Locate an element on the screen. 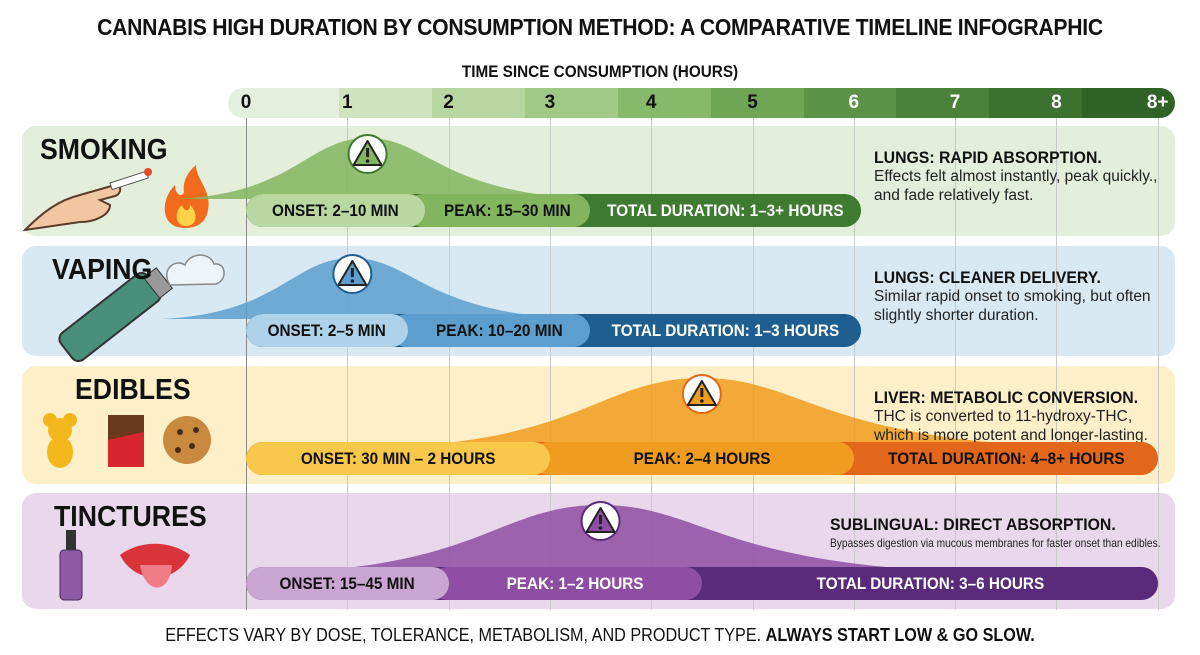 The height and width of the screenshot is (655, 1200). timeline-segment-total: TOTAL DURATION: 4–8+ HOURS is located at coordinates (996, 458).